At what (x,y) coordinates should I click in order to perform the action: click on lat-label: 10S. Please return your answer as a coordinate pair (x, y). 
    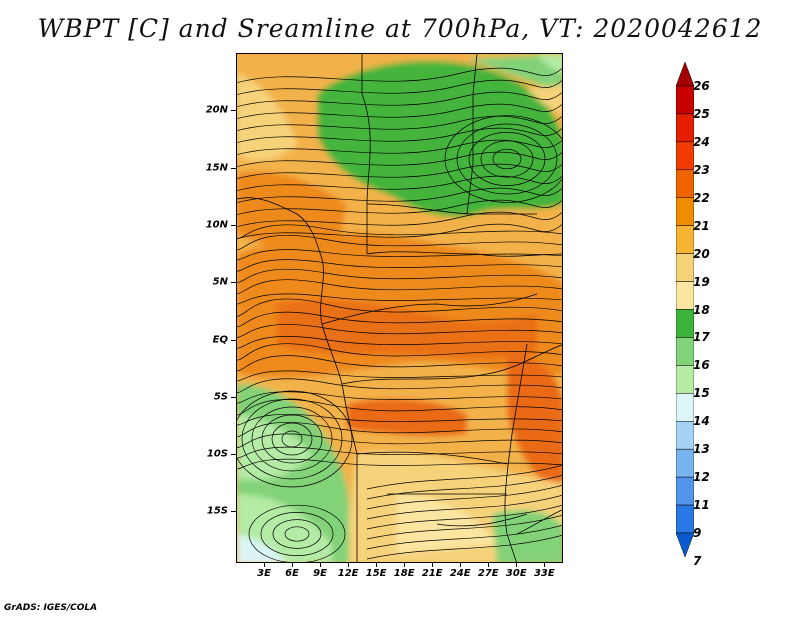
    Looking at the image, I should click on (217, 454).